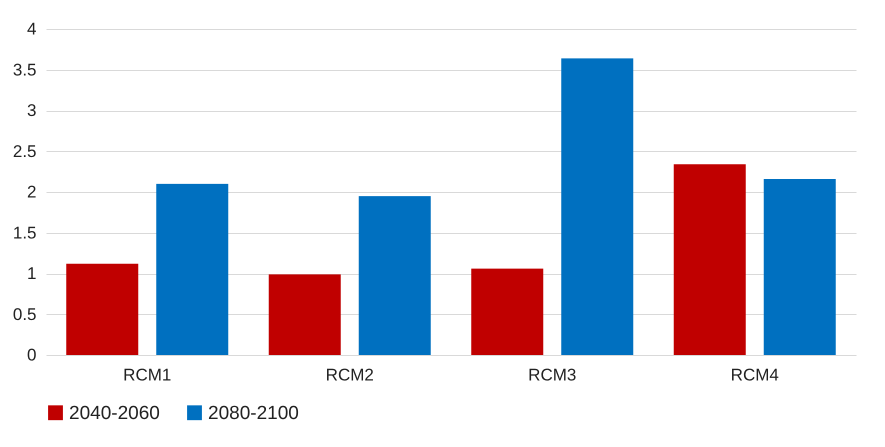 This screenshot has height=447, width=885. I want to click on x-tick-label: RCM3, so click(552, 375).